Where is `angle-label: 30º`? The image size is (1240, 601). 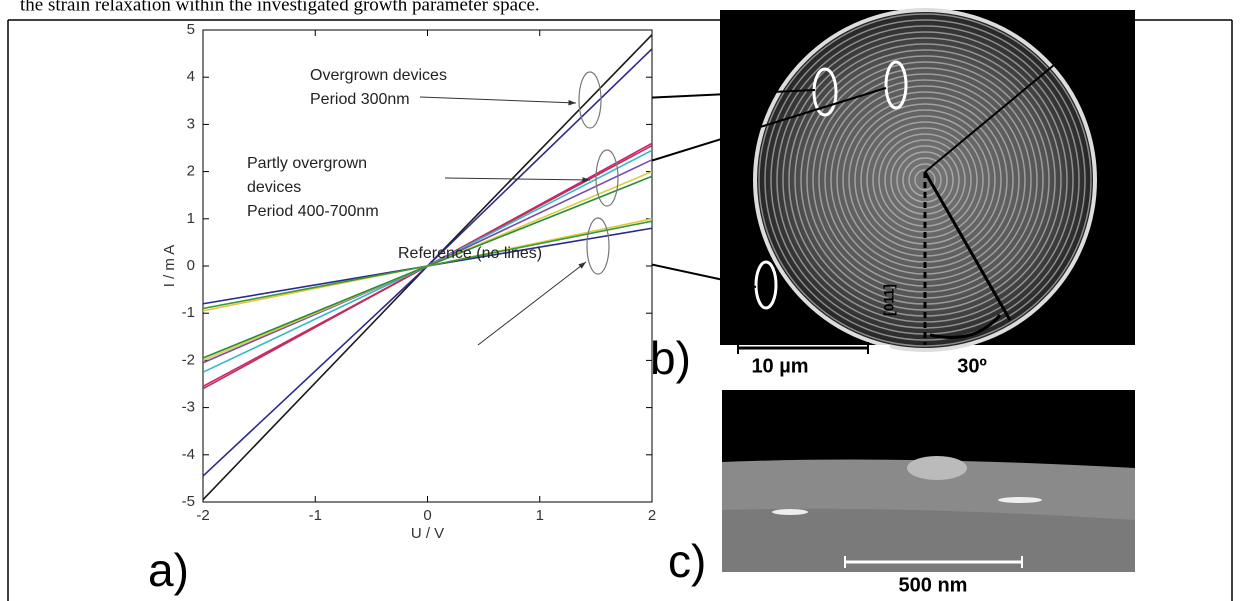 angle-label: 30º is located at coordinates (972, 366).